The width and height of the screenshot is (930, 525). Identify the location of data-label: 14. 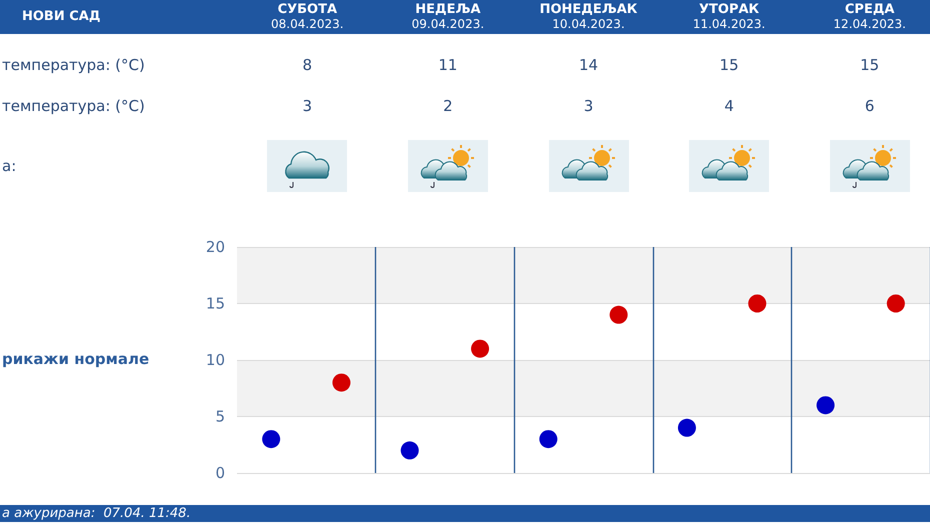
(588, 65).